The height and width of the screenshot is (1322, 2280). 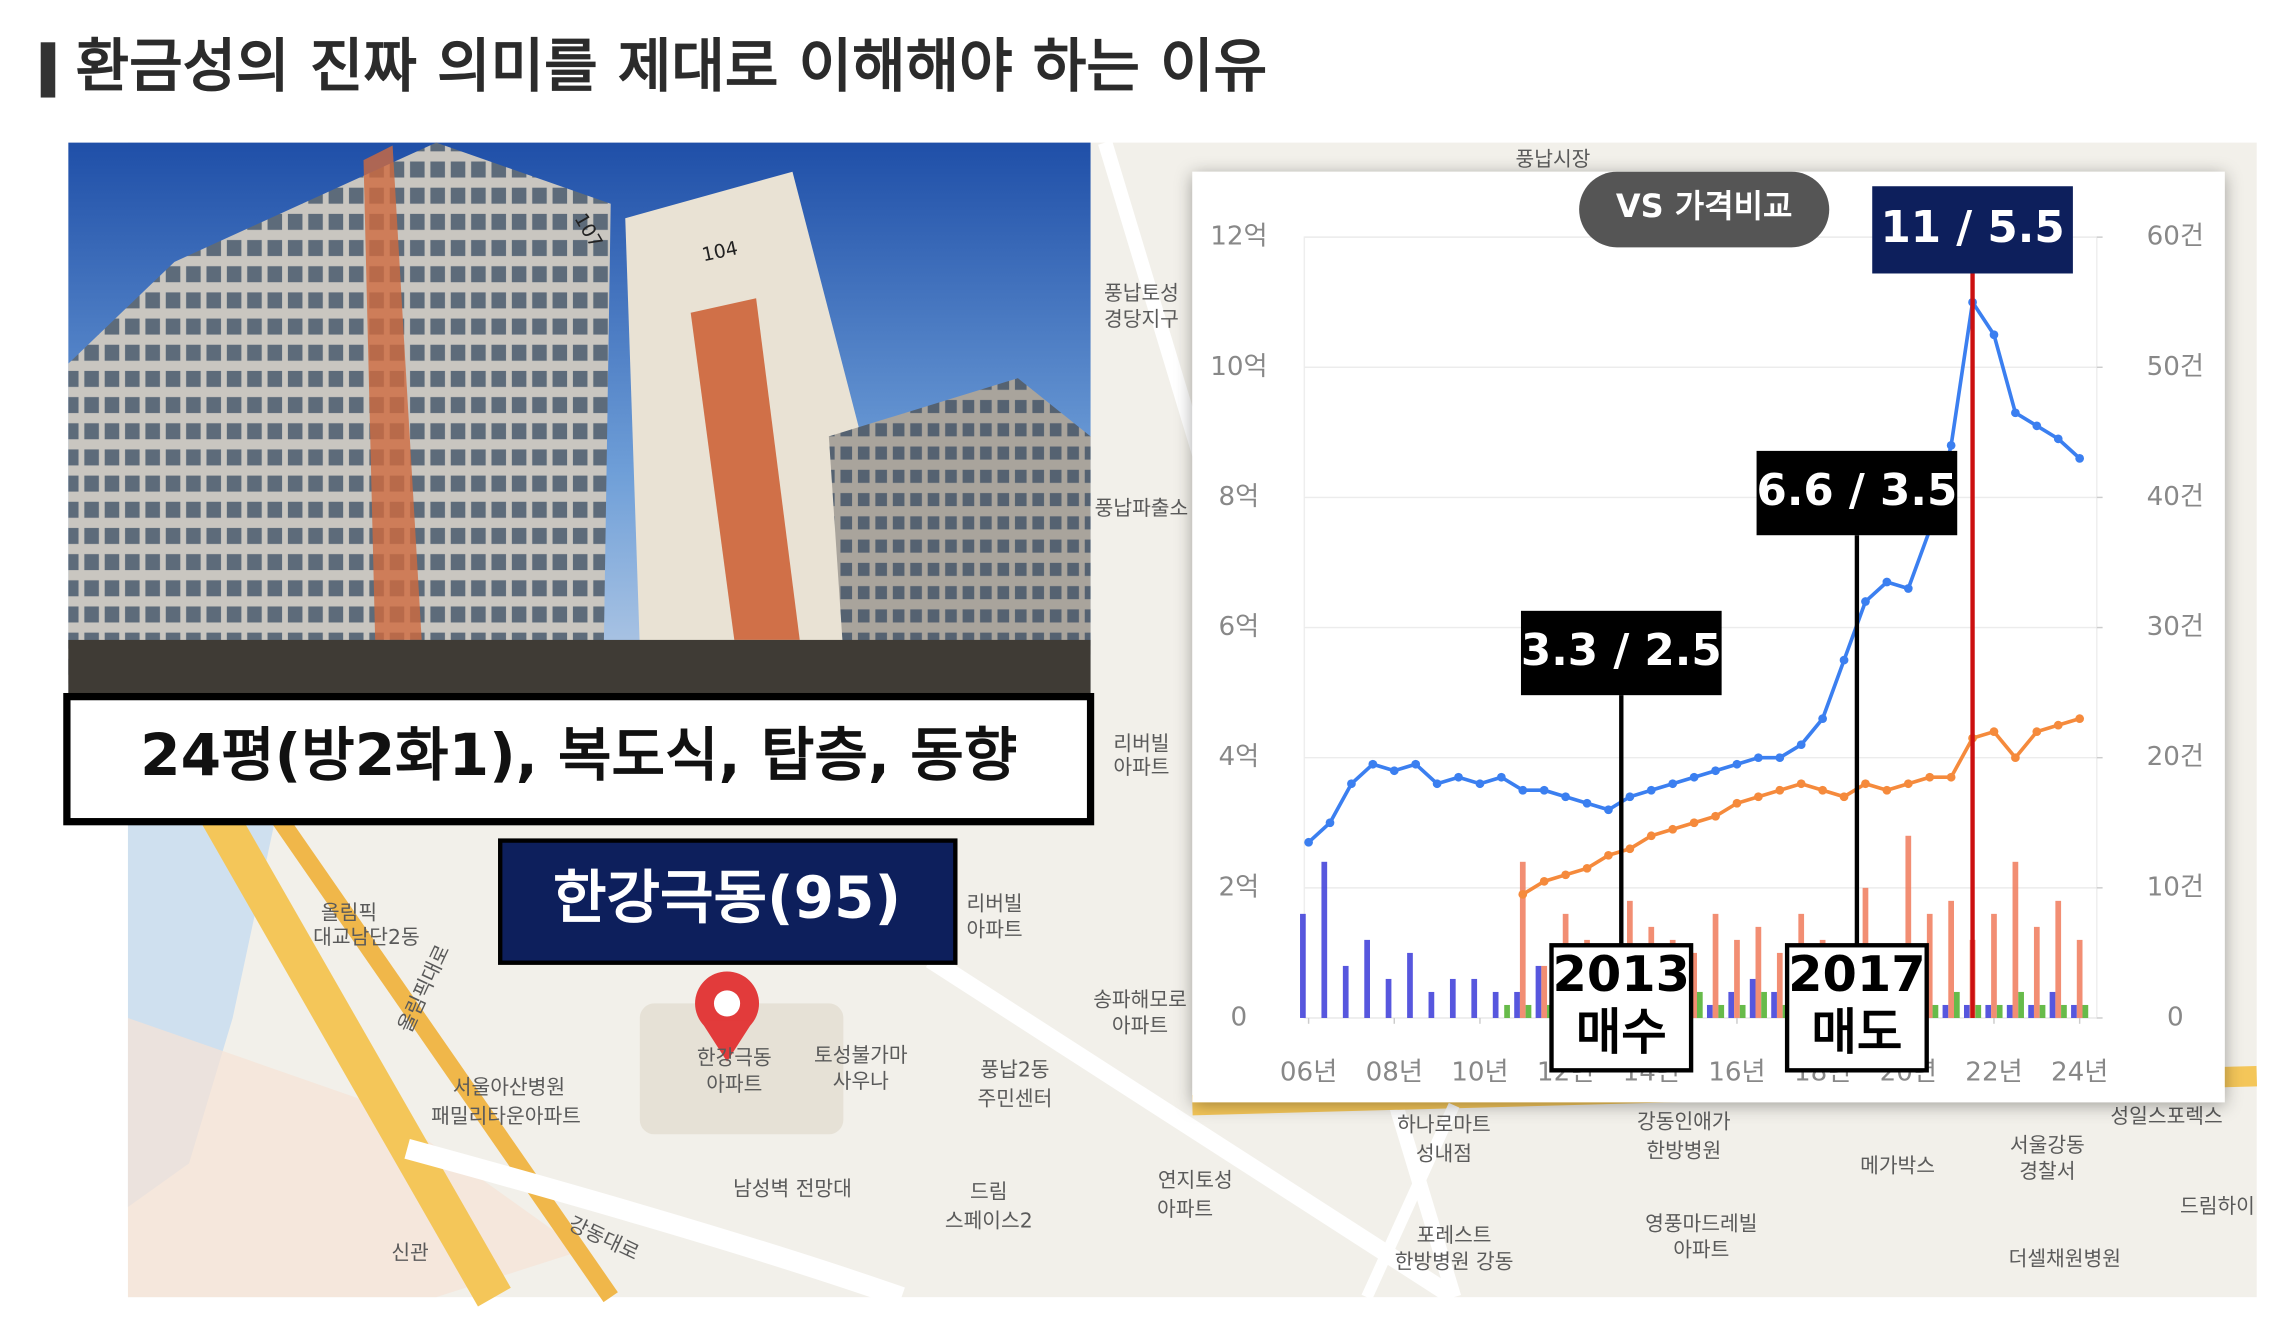 I want to click on building-stripe, so click(x=745, y=469).